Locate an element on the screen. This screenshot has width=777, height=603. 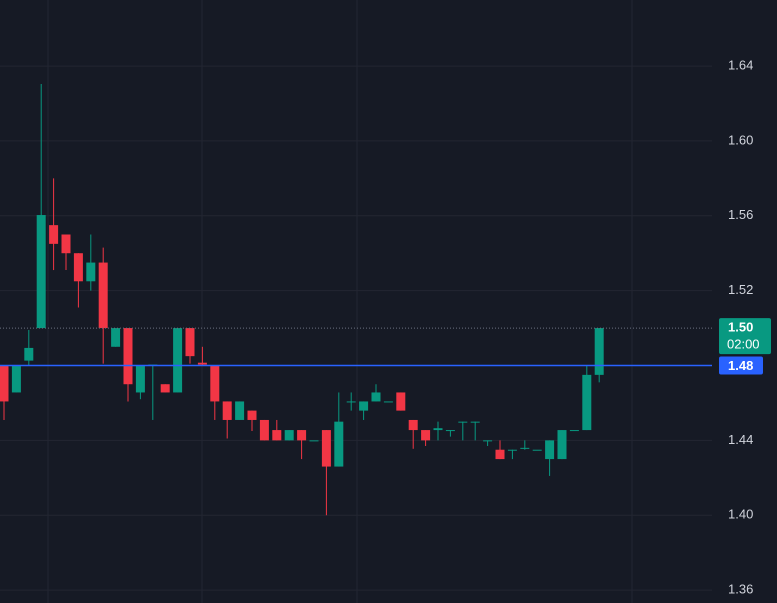
y-tick-label: 1.44 is located at coordinates (740, 439).